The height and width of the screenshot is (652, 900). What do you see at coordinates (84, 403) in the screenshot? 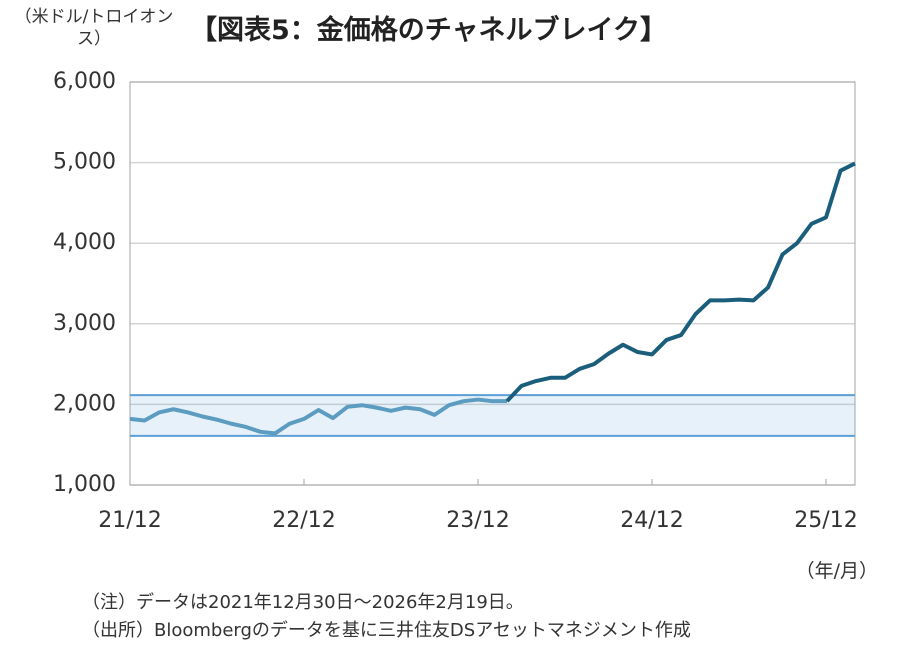
I see `y-tick-label: 2,000` at bounding box center [84, 403].